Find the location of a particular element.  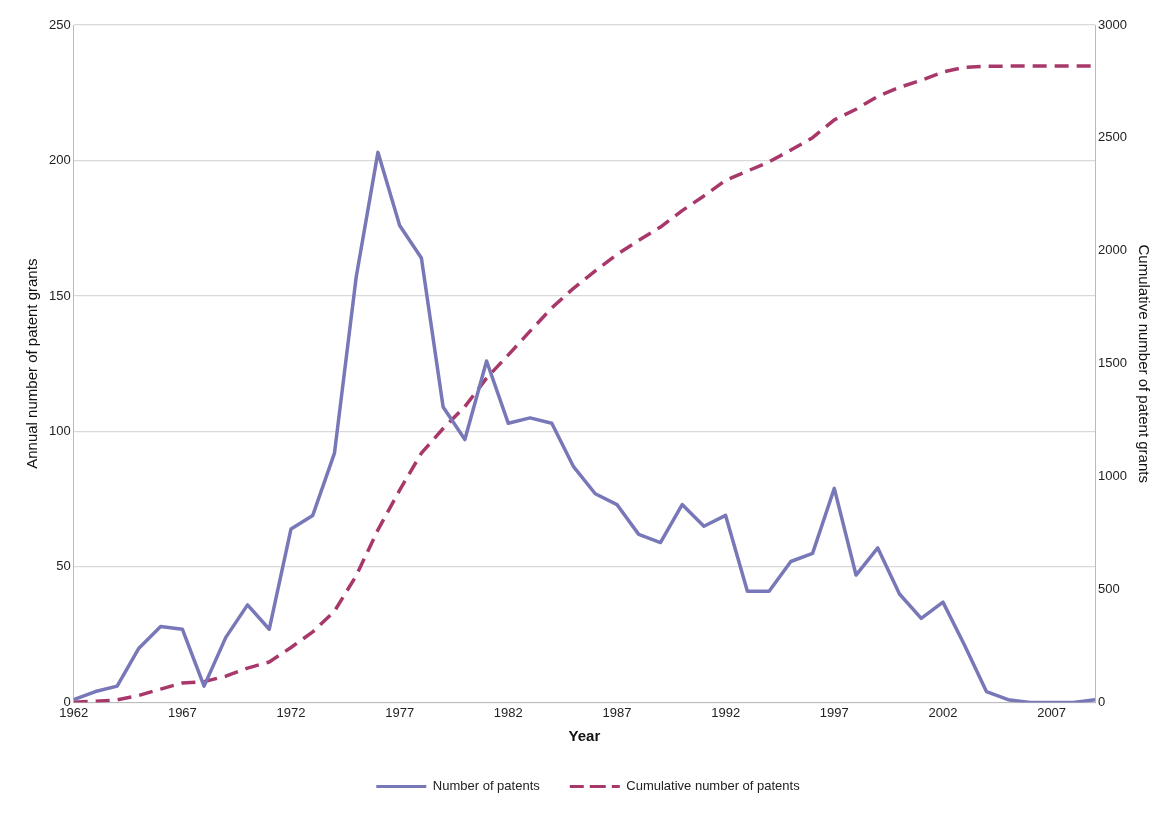

y2-tick-label: 0 is located at coordinates (1102, 701).